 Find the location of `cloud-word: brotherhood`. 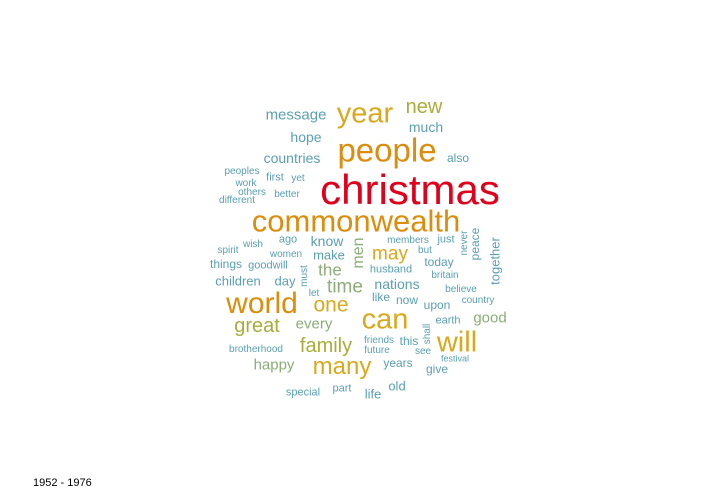

cloud-word: brotherhood is located at coordinates (256, 349).